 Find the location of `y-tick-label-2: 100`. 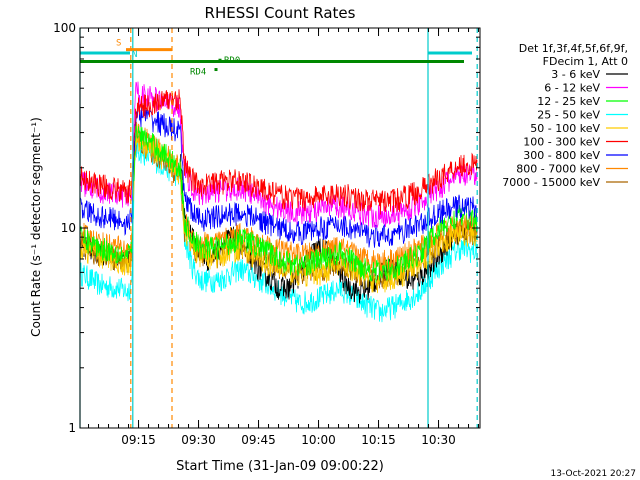

y-tick-label-2: 100 is located at coordinates (64, 28).